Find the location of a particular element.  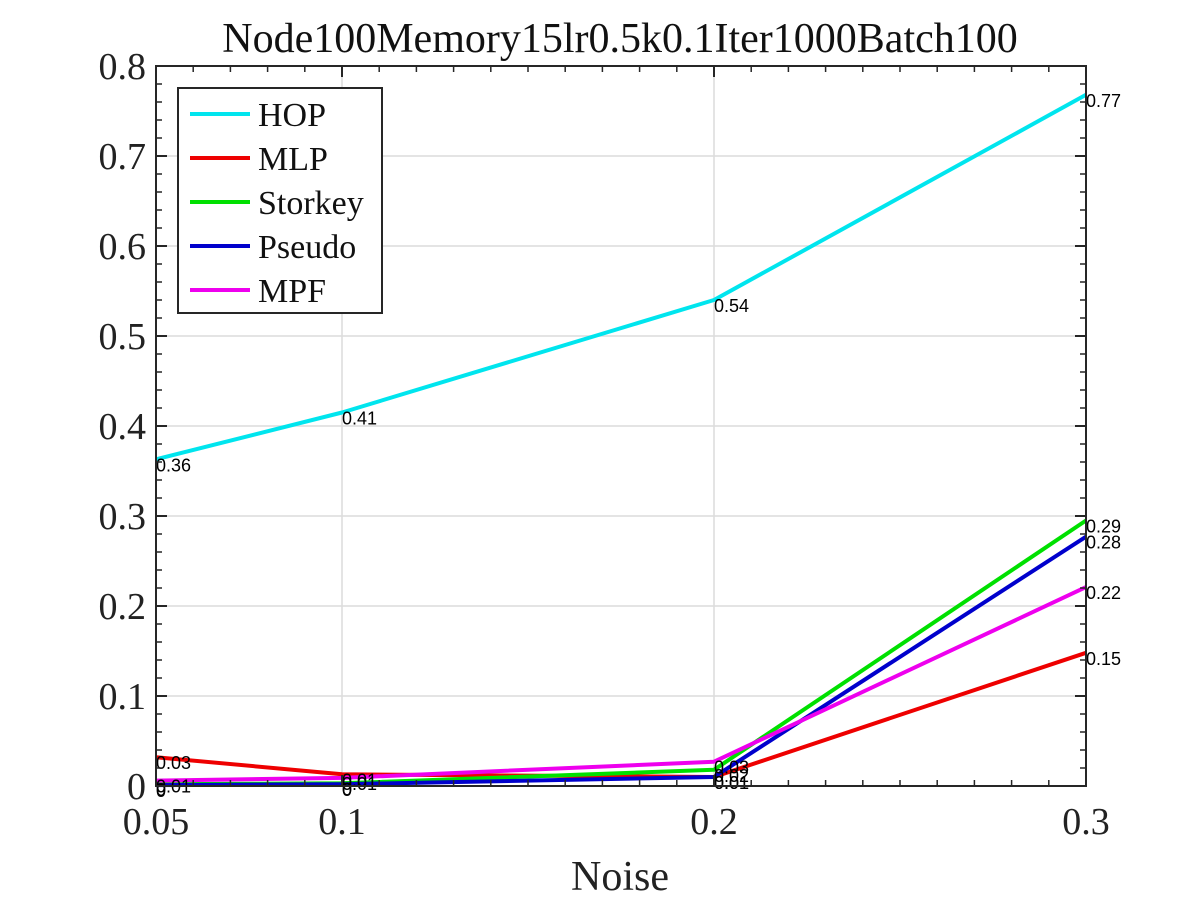

series-line-mlp is located at coordinates (621, 714).